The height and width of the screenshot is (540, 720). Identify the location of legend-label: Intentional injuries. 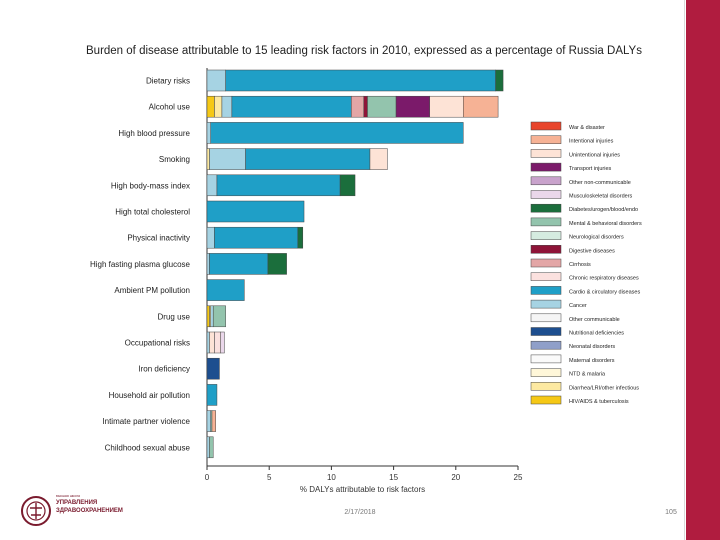
(591, 142).